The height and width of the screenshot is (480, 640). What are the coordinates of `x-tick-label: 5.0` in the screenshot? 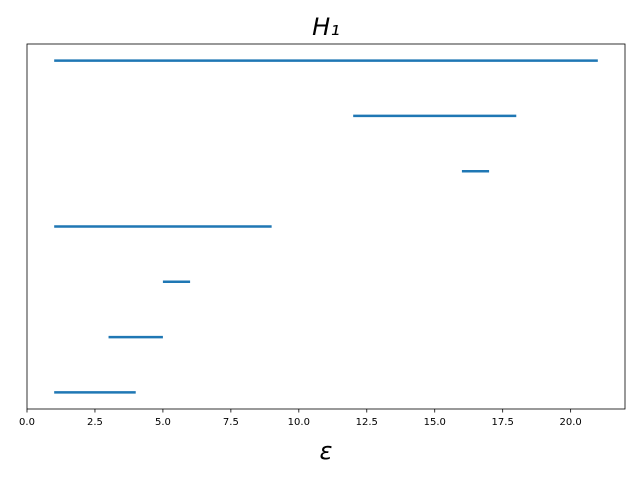 It's located at (163, 422).